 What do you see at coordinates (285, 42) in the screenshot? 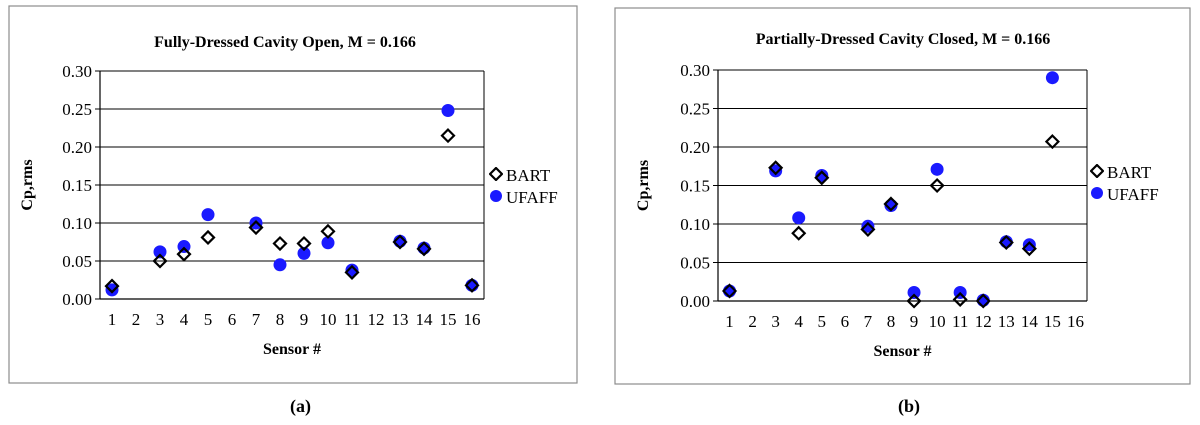
I see `chart-title: Fully-Dressed Cavity Open, M = 0.166` at bounding box center [285, 42].